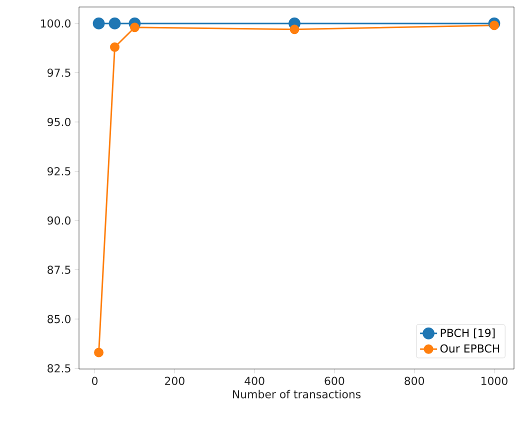  Describe the element at coordinates (59, 171) in the screenshot. I see `y-tick-label: 92.5` at that location.